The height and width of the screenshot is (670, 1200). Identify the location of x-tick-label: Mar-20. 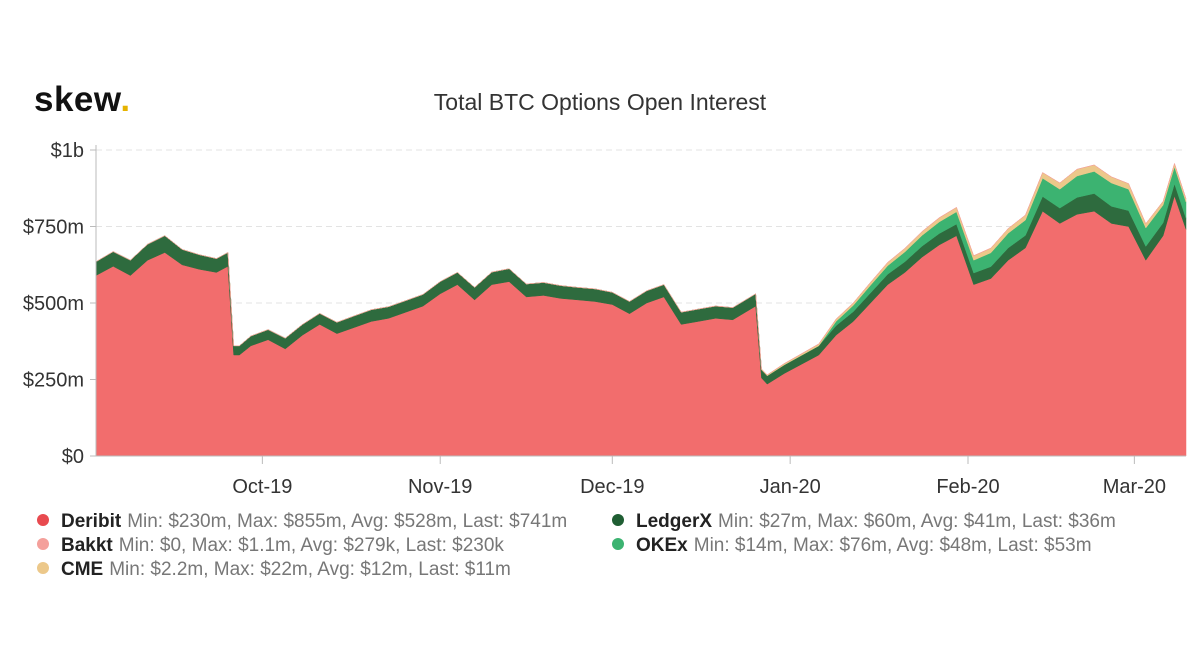
(1134, 487).